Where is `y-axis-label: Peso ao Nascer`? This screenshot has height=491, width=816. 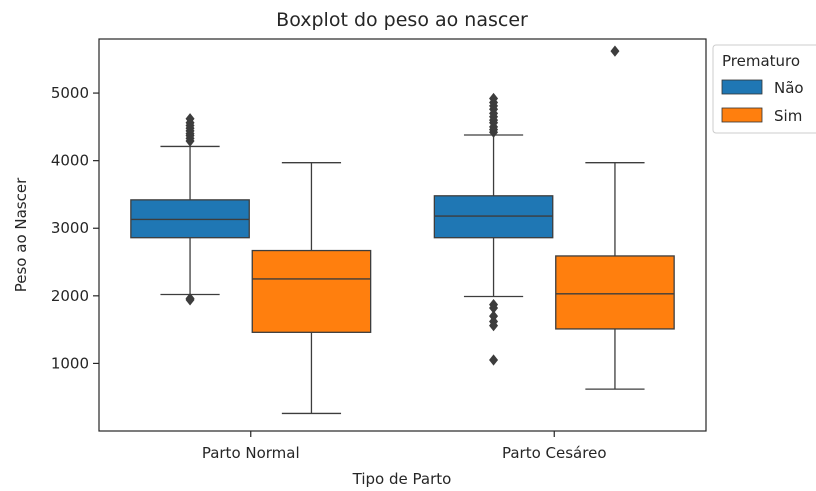
y-axis-label: Peso ao Nascer is located at coordinates (21, 234).